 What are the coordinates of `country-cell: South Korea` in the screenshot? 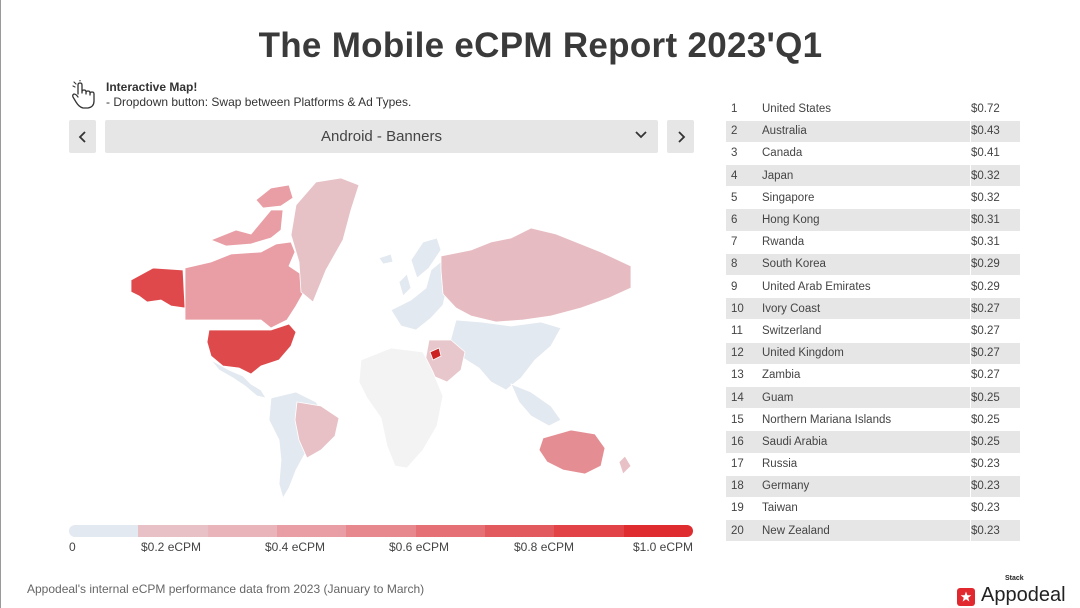 It's located at (866, 265).